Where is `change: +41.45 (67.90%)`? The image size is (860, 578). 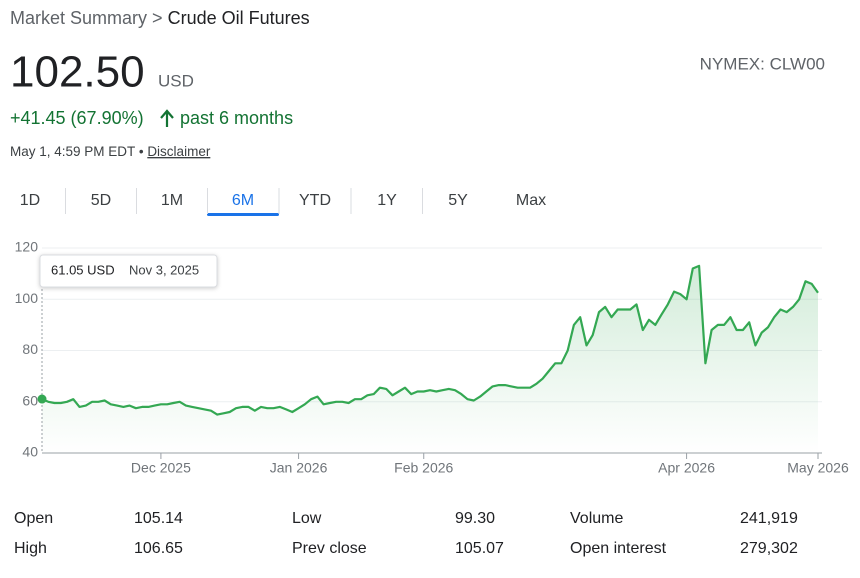 change: +41.45 (67.90%) is located at coordinates (77, 118).